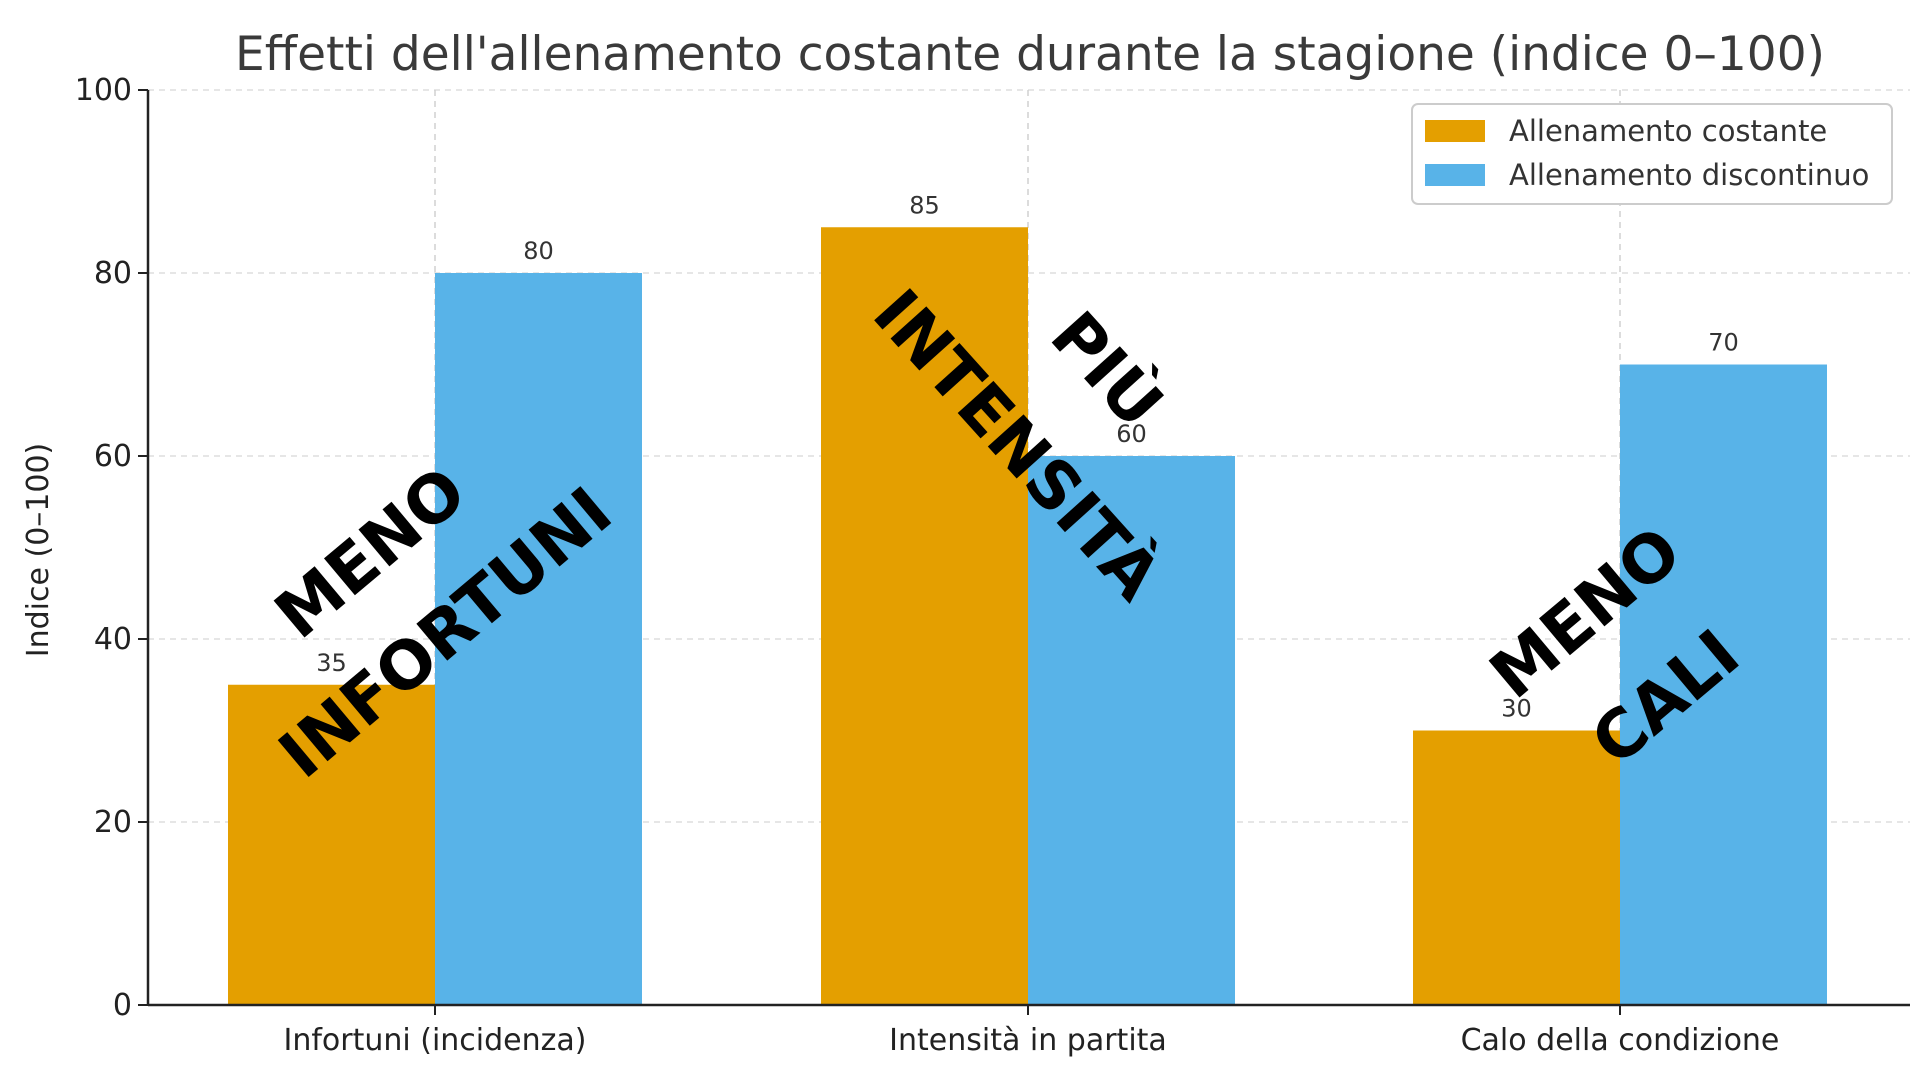 The image size is (1920, 1080). I want to click on x-tick-label: Infortuni (incidenza), so click(434, 1040).